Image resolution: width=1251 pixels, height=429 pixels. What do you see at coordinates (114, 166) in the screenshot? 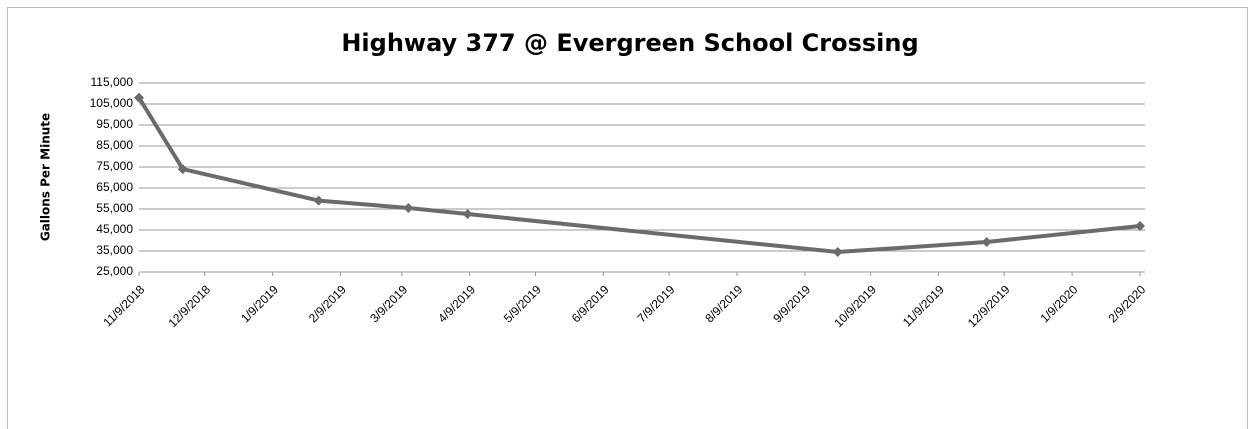
I see `y-tick-label: 75,000` at bounding box center [114, 166].